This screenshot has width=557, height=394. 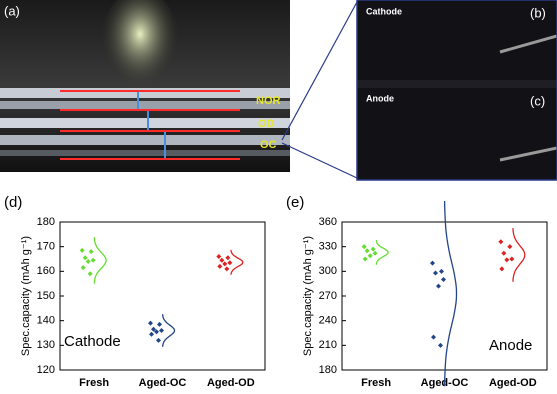 I want to click on photo-label: Anode, so click(x=380, y=98).